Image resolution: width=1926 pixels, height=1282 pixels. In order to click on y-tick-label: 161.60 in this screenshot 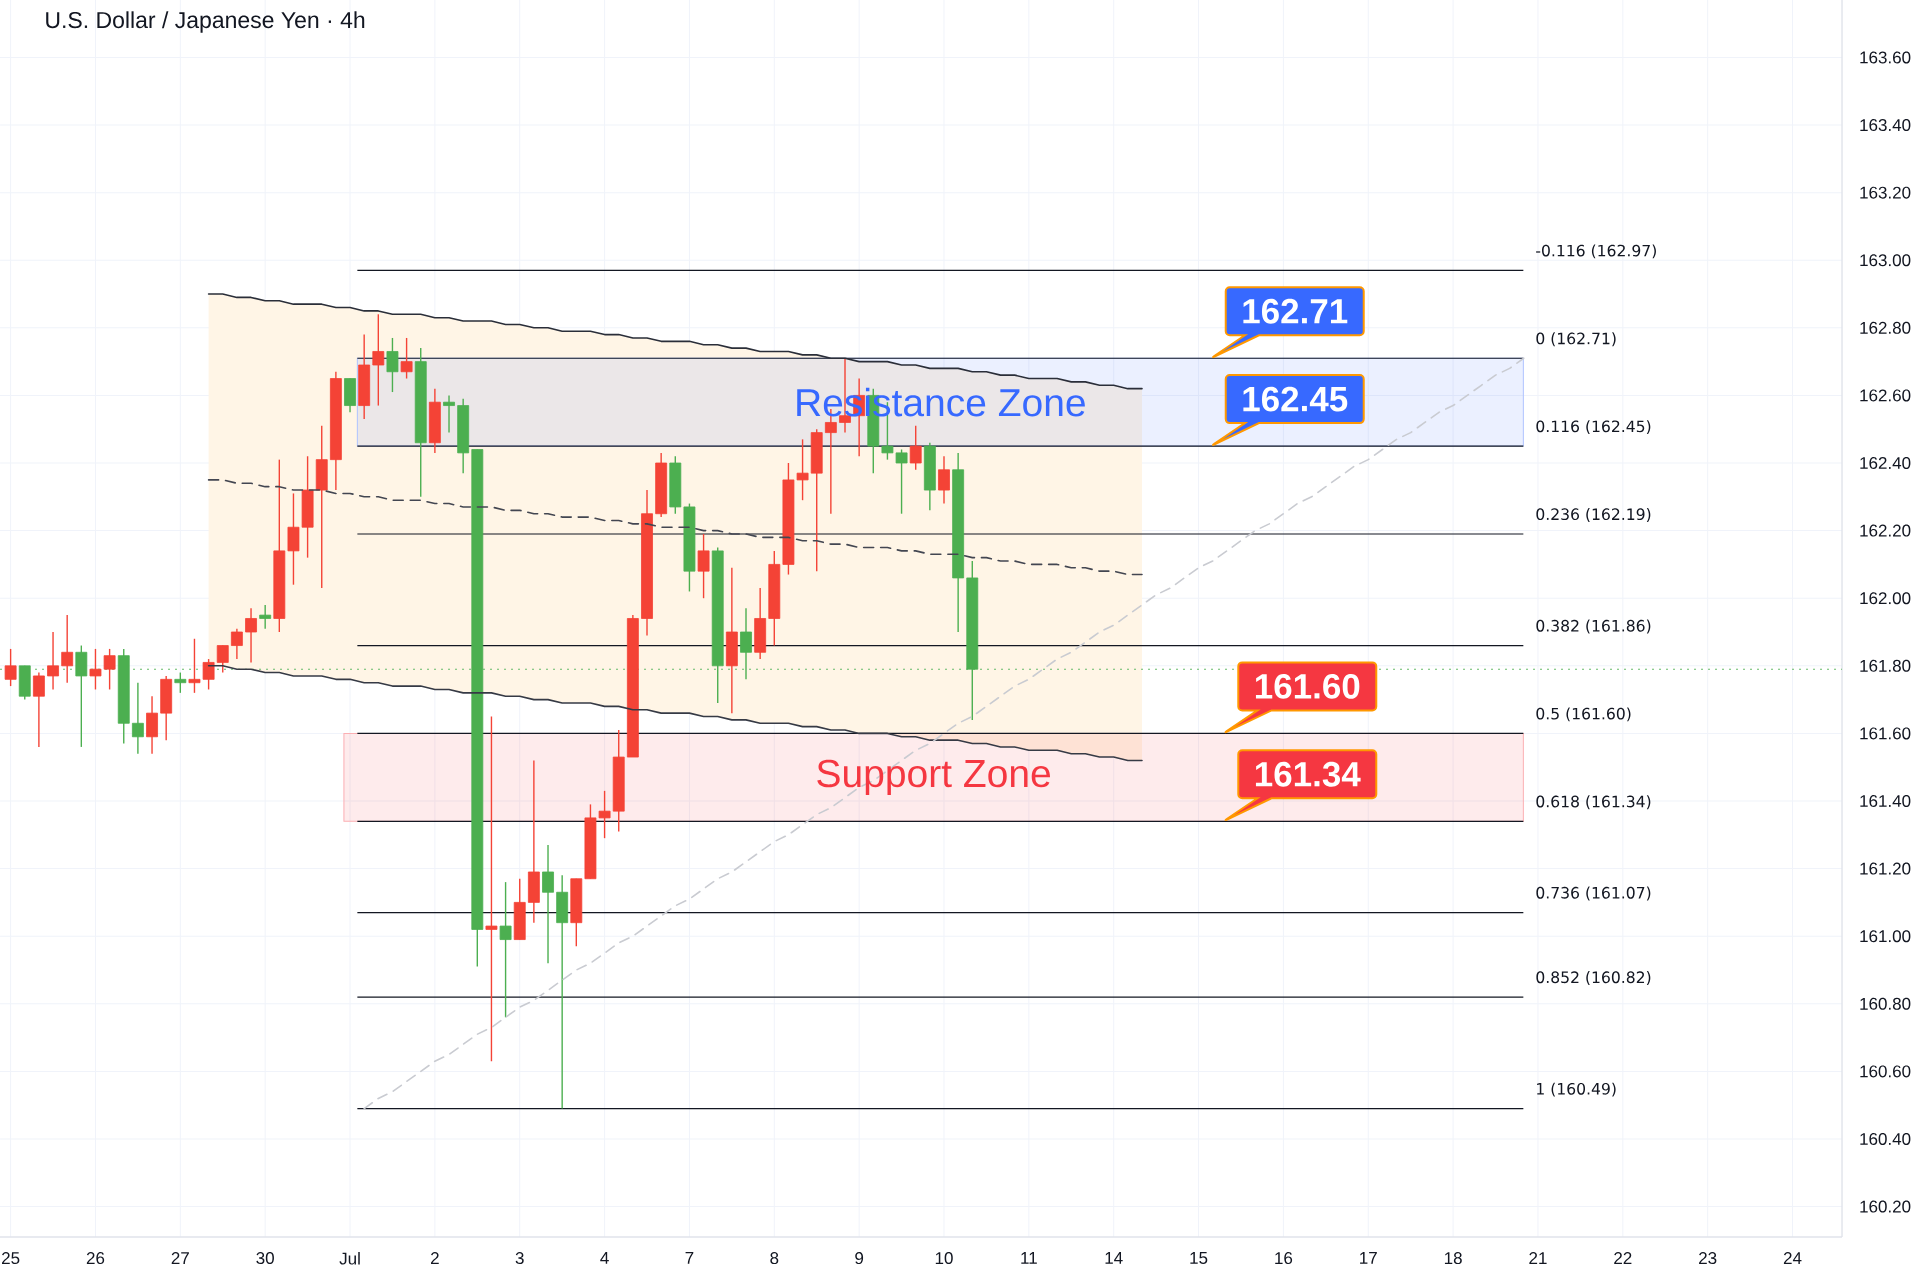, I will do `click(1885, 733)`.